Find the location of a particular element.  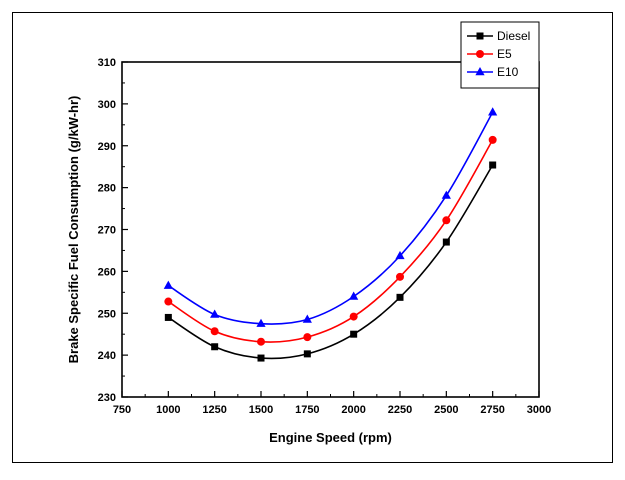

x-tick-label: 2000 is located at coordinates (353, 410).